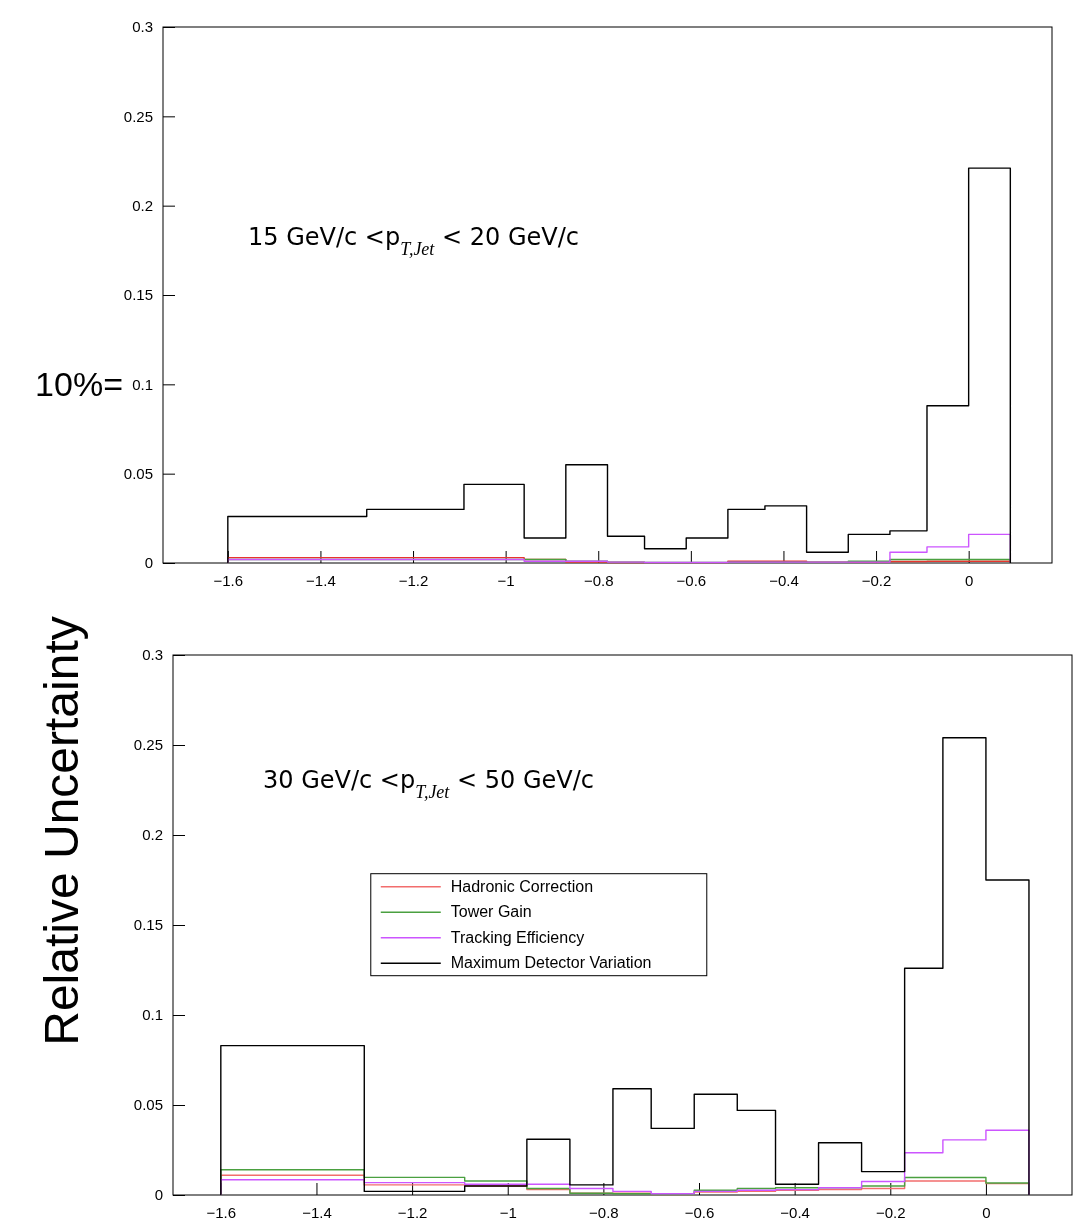 The height and width of the screenshot is (1221, 1073). Describe the element at coordinates (79, 384) in the screenshot. I see `text: 10%=` at that location.